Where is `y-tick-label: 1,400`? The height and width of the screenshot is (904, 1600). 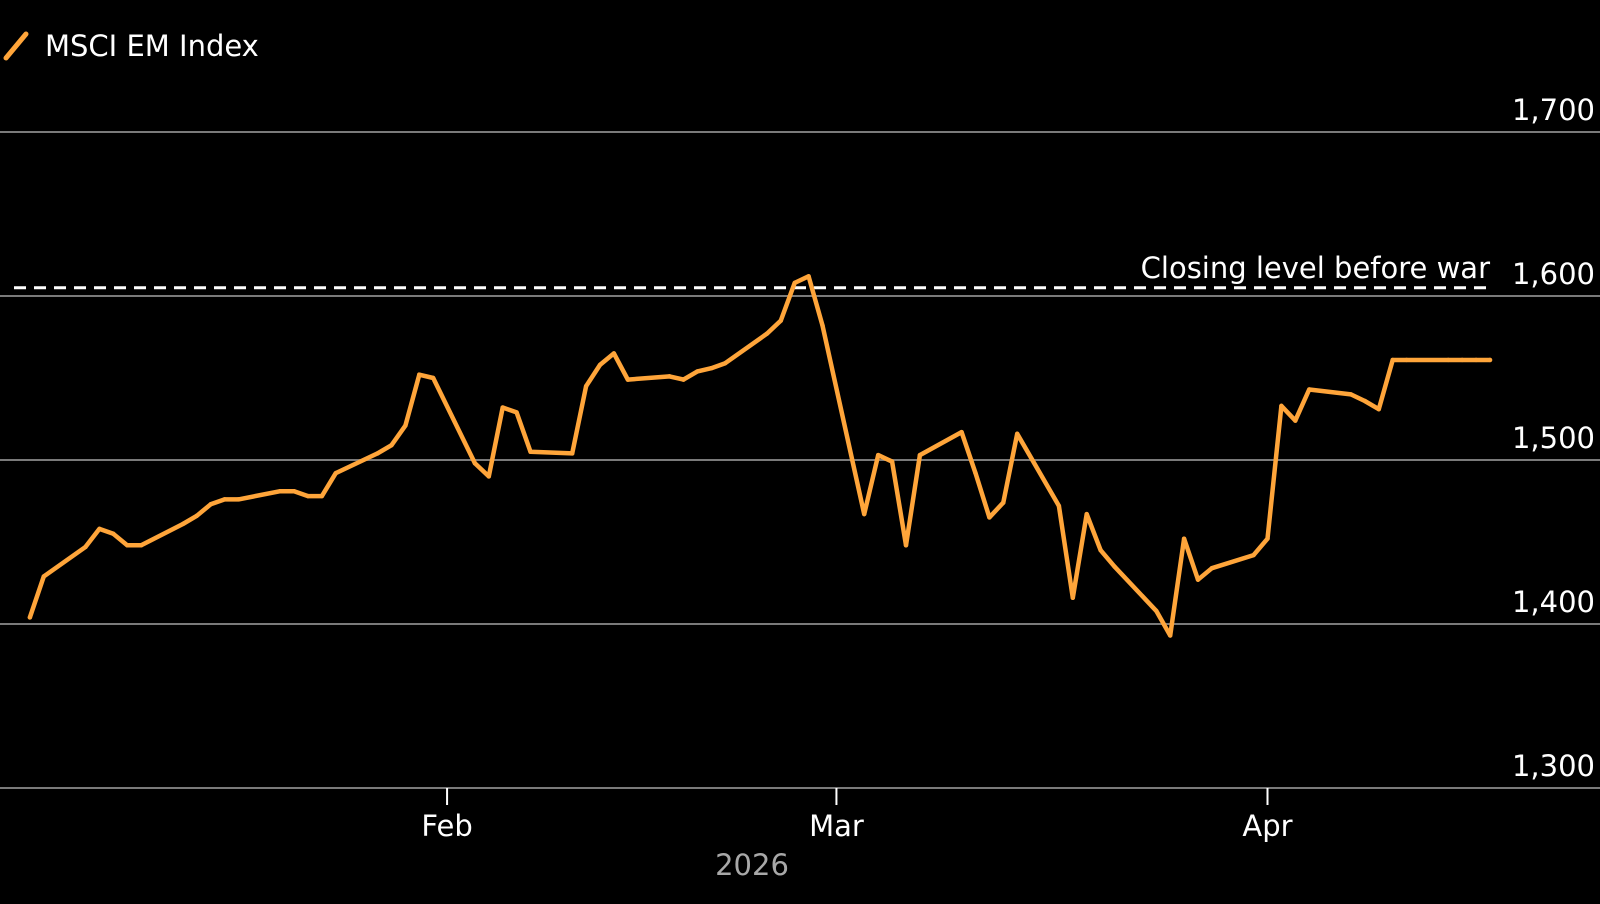
y-tick-label: 1,400 is located at coordinates (1553, 602).